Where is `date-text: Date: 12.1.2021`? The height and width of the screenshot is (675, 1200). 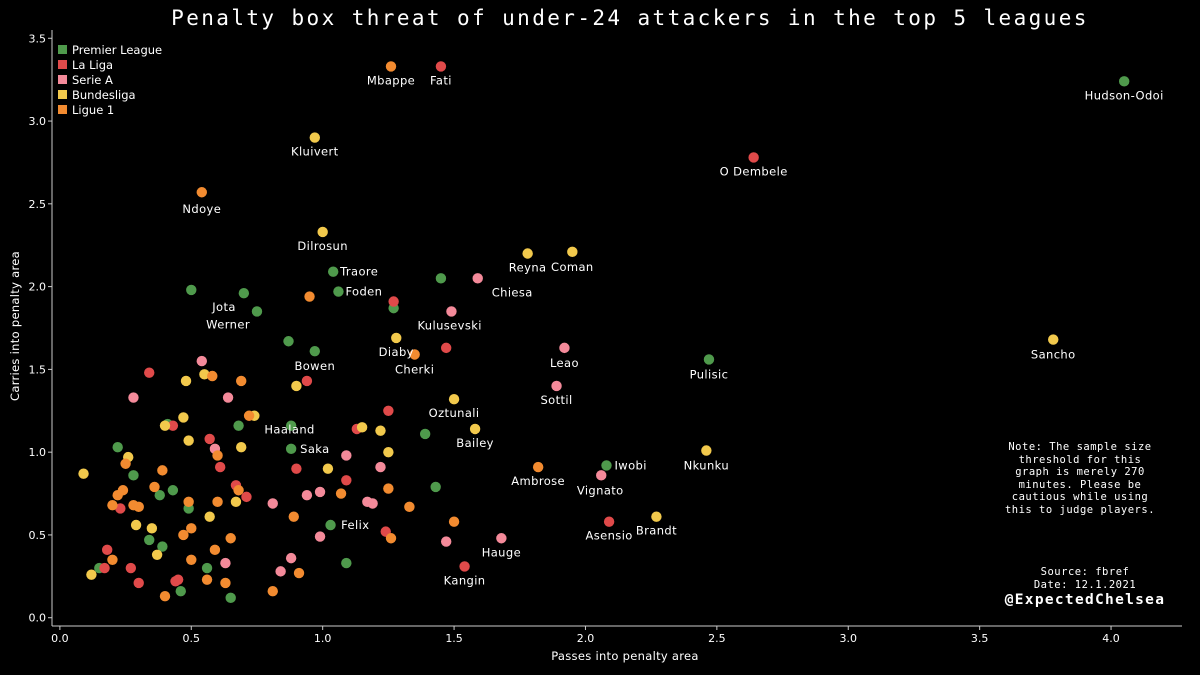 date-text: Date: 12.1.2021 is located at coordinates (1085, 584).